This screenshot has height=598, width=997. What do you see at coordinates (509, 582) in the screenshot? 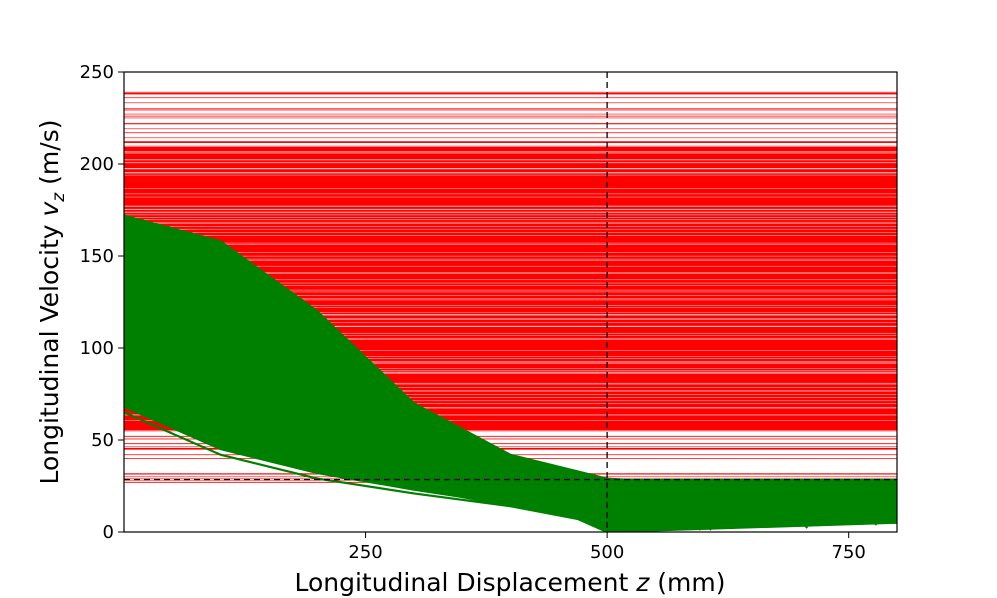
I see `x-axis-label: Longitudinal Displacement z (mm)` at bounding box center [509, 582].